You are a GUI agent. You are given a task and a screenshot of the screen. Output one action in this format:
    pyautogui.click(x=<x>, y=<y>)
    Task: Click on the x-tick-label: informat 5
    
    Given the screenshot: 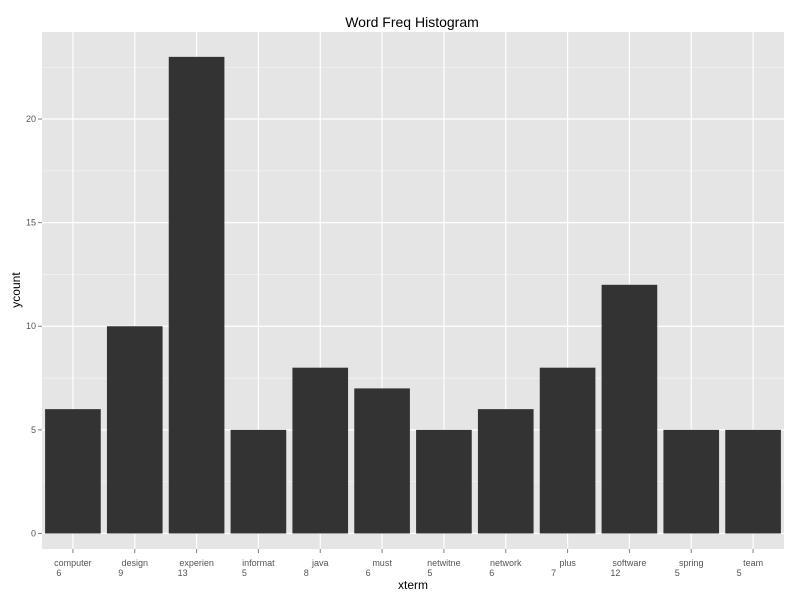 What is the action you would take?
    pyautogui.click(x=258, y=568)
    